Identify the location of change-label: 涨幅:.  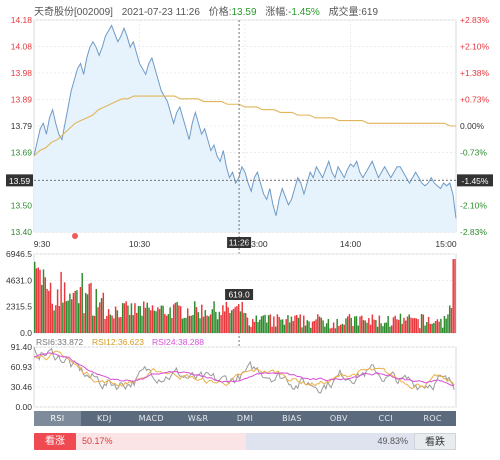
(277, 12).